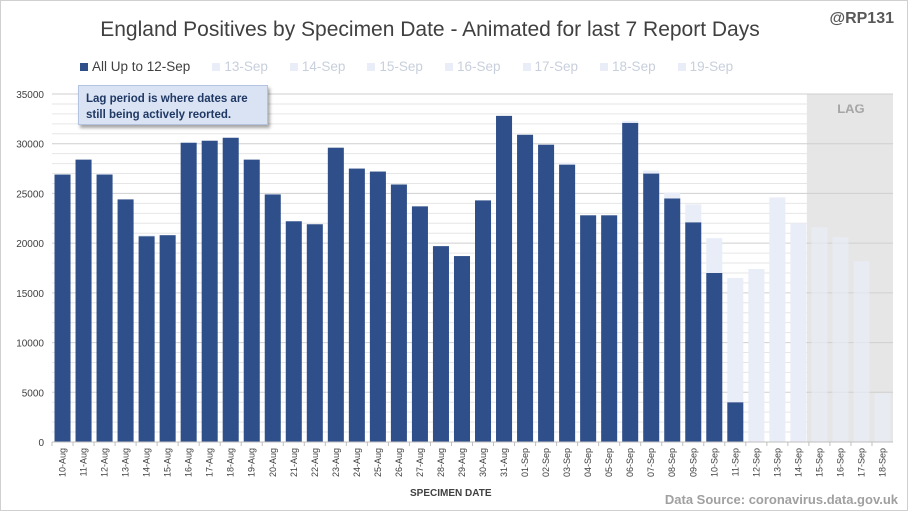 This screenshot has width=908, height=511. I want to click on x-tick-label: 15-Aug, so click(168, 462).